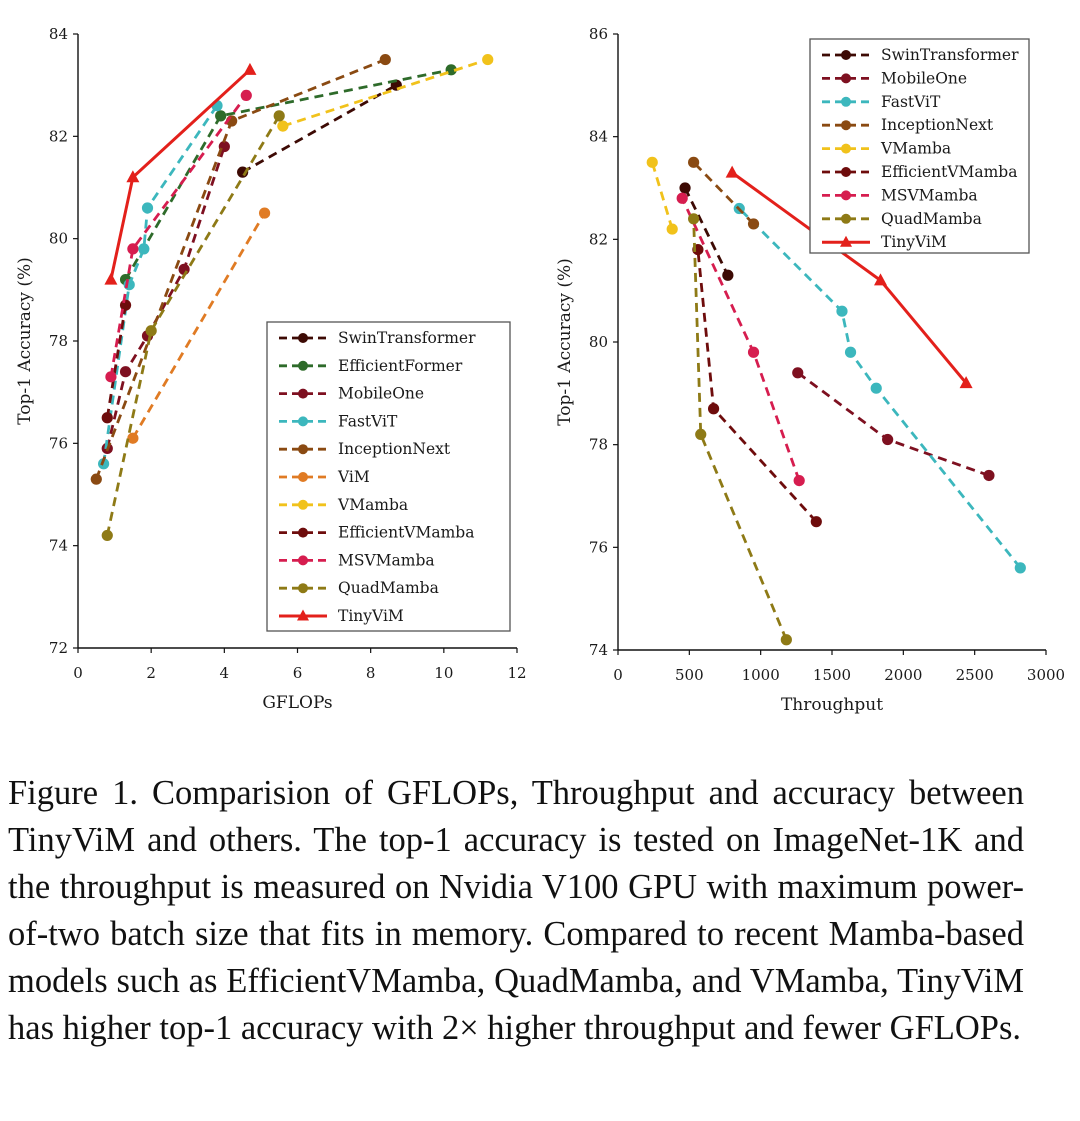 The width and height of the screenshot is (1080, 1121). I want to click on x-tick-label: 2000, so click(903, 675).